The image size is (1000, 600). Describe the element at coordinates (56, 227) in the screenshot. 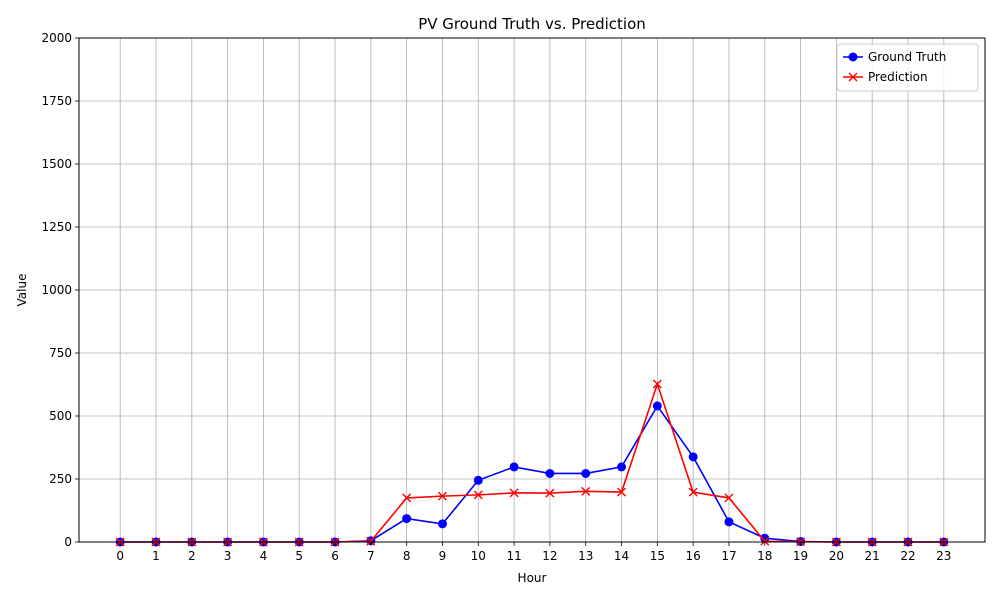

I see `y-tick-label: 1250` at that location.